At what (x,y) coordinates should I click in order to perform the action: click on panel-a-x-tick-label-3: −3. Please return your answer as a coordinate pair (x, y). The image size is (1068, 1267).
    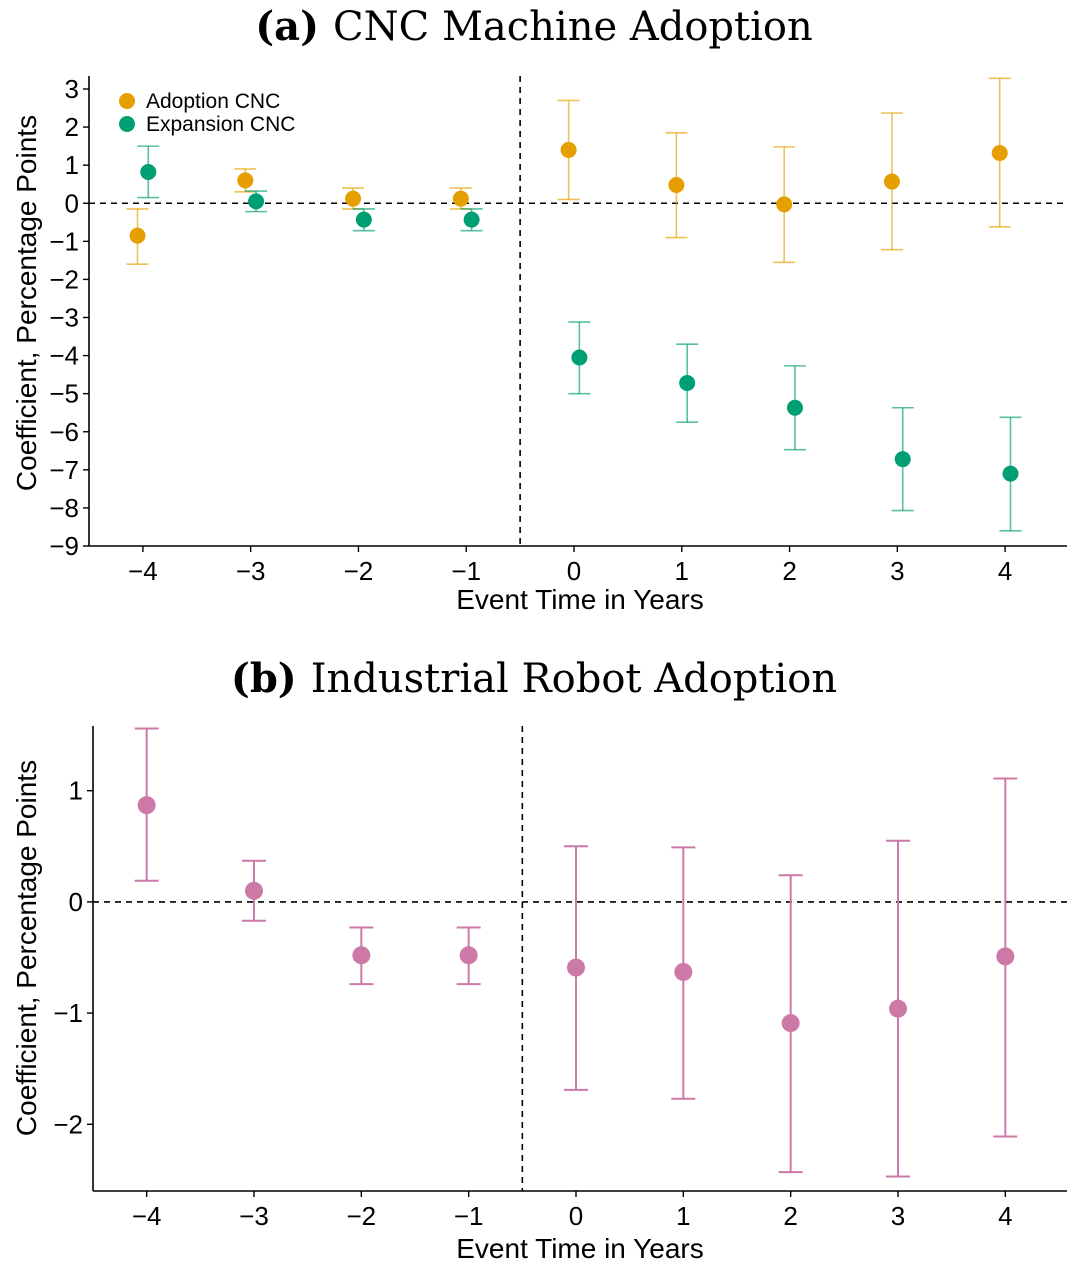
    Looking at the image, I should click on (251, 571).